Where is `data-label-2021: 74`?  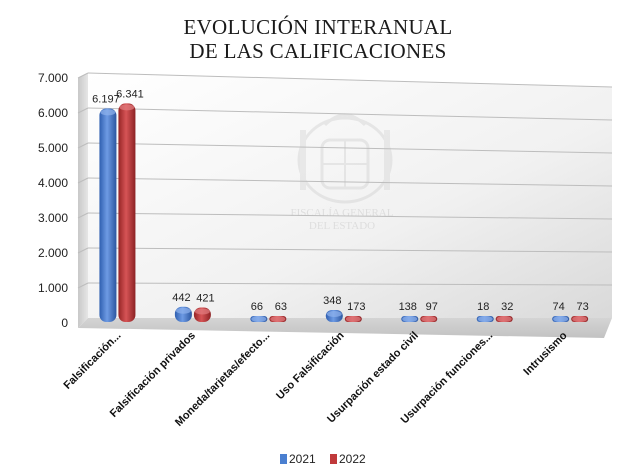 data-label-2021: 74 is located at coordinates (559, 307).